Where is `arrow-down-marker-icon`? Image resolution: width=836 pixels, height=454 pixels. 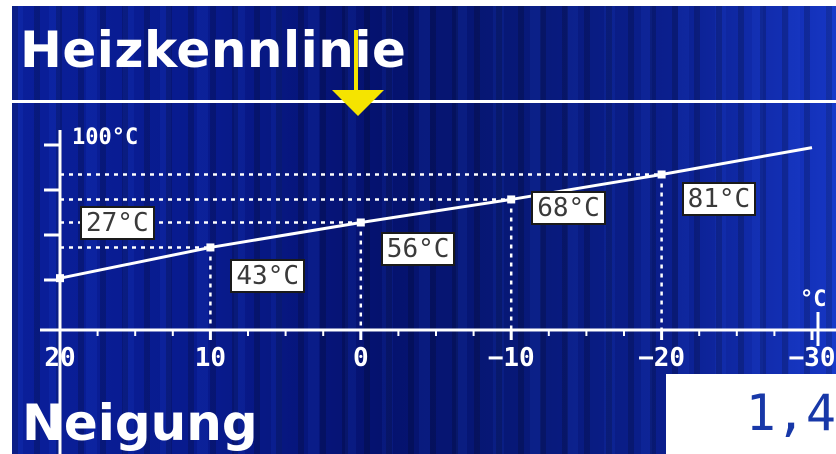 arrow-down-marker-icon is located at coordinates (360, 75).